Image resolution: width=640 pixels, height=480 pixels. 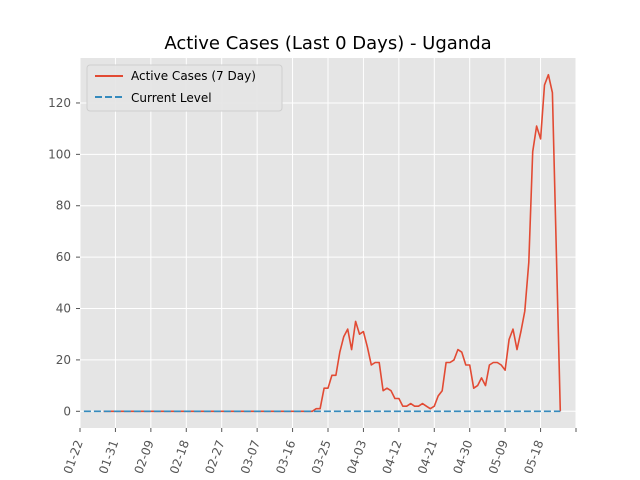 What do you see at coordinates (67, 411) in the screenshot?
I see `y-tick-label: 0` at bounding box center [67, 411].